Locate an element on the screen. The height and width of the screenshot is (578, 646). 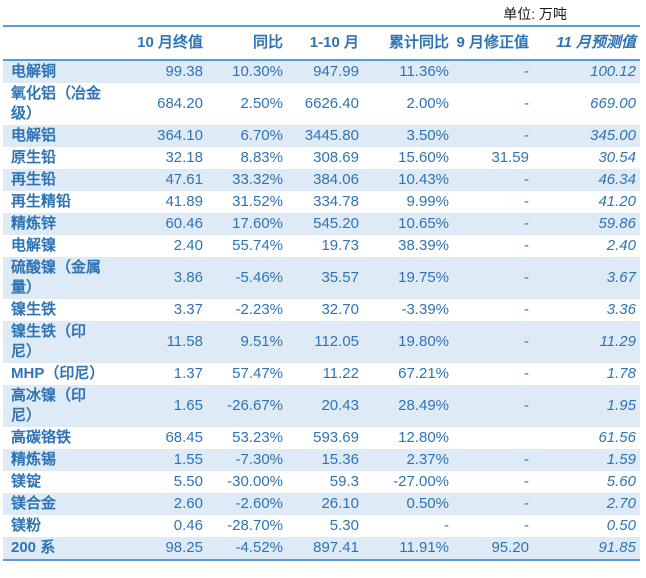
row-label: 精炼锌 is located at coordinates (34, 223).